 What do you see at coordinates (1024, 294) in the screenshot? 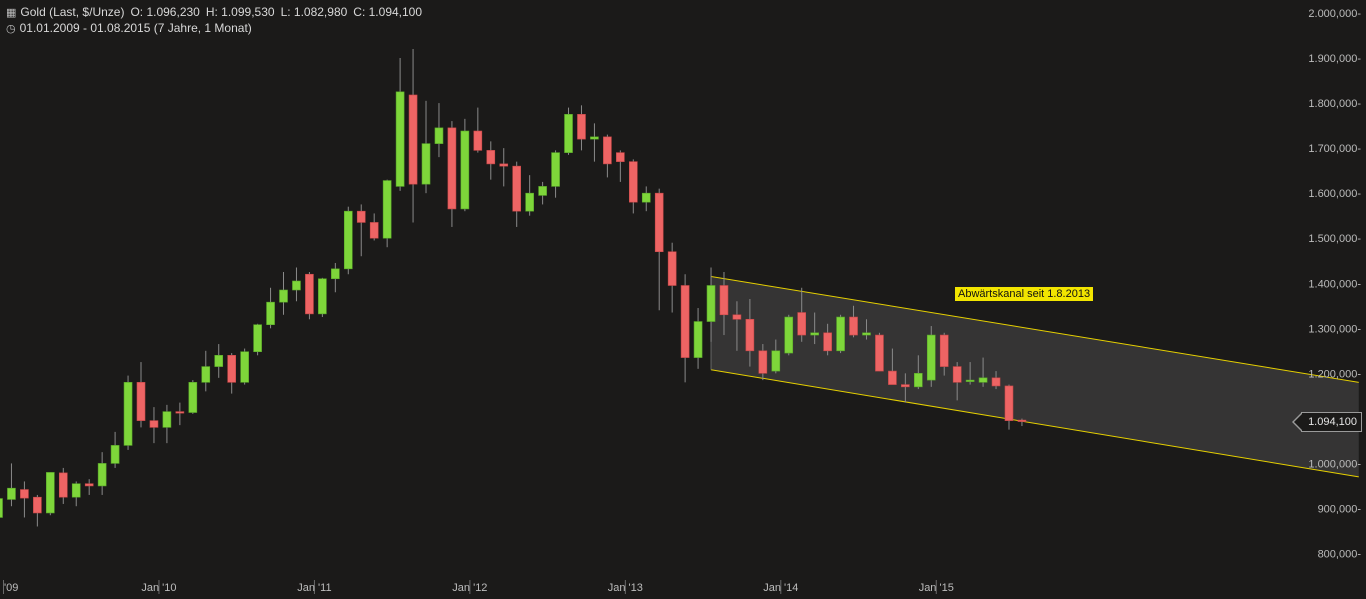
I see `channel-annotation: Abwärtskanal seit 1.8.2013` at bounding box center [1024, 294].